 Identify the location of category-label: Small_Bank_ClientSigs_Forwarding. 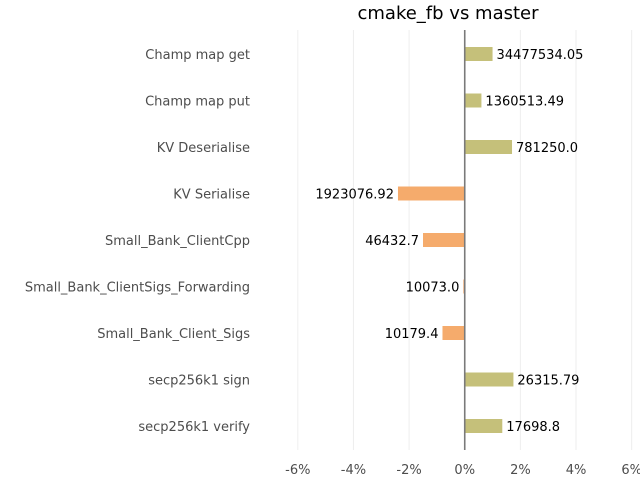
(137, 288).